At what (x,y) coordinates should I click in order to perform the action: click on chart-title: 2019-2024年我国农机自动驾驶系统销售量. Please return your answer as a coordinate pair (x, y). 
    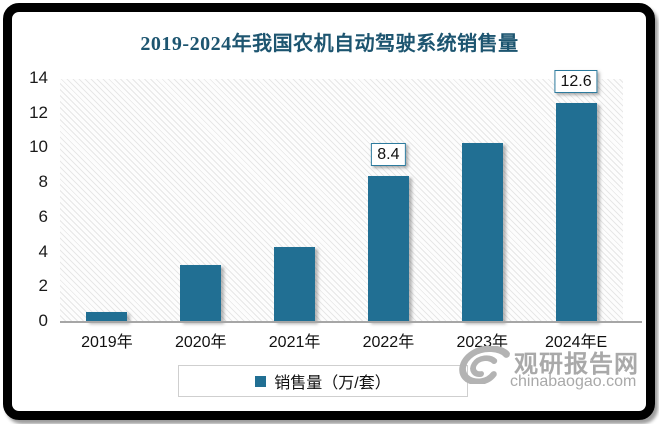
    Looking at the image, I should click on (329, 44).